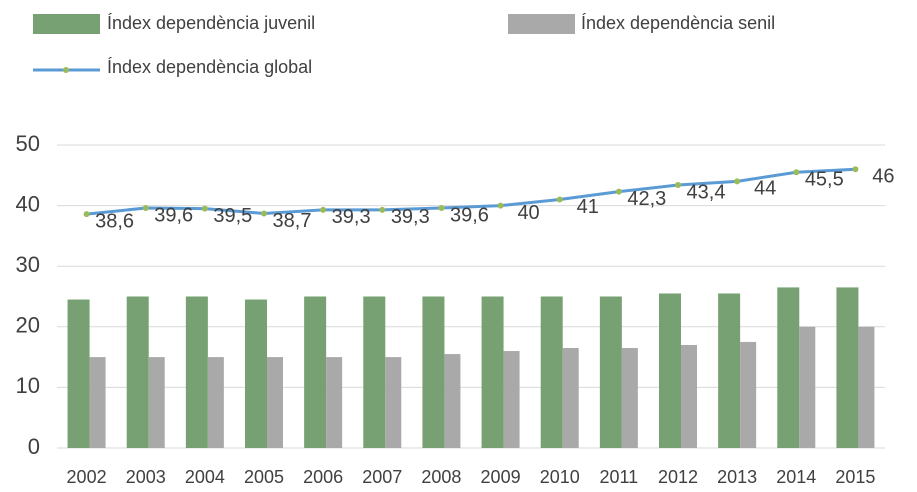 The image size is (917, 492). What do you see at coordinates (34, 446) in the screenshot?
I see `y-tick-label: 0` at bounding box center [34, 446].